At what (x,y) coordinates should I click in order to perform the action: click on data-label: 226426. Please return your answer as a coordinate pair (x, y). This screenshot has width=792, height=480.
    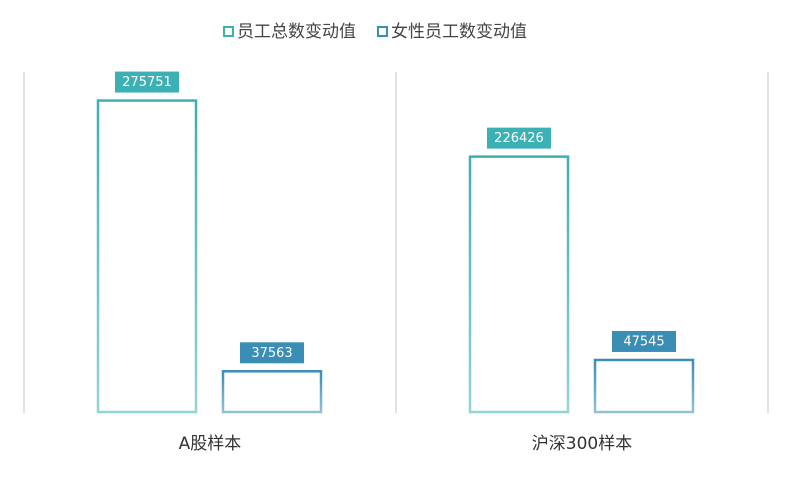
    Looking at the image, I should click on (519, 138).